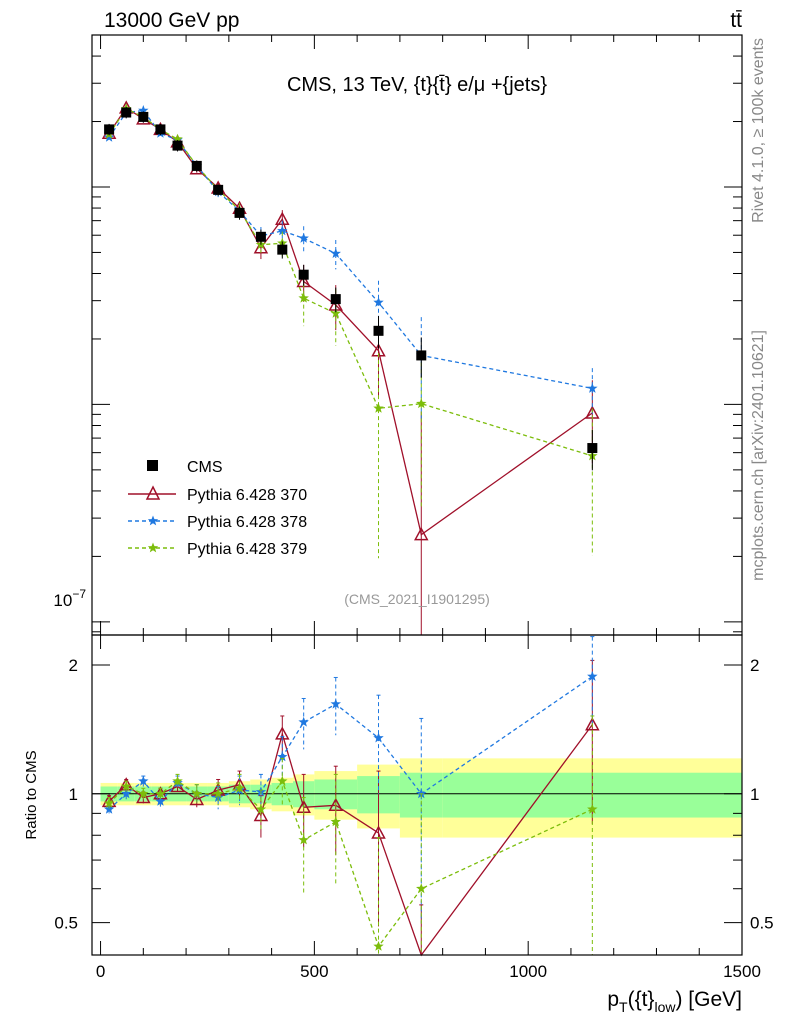 Image resolution: width=786 pixels, height=1024 pixels. What do you see at coordinates (171, 20) in the screenshot?
I see `header-left: 13000 GeV pp` at bounding box center [171, 20].